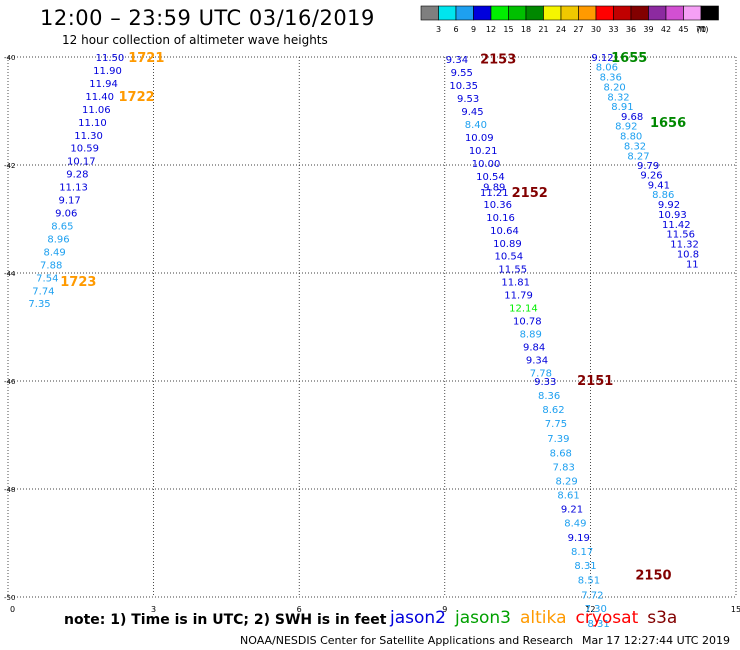  What do you see at coordinates (613, 29) in the screenshot?
I see `color-tick-label: 33` at bounding box center [613, 29].